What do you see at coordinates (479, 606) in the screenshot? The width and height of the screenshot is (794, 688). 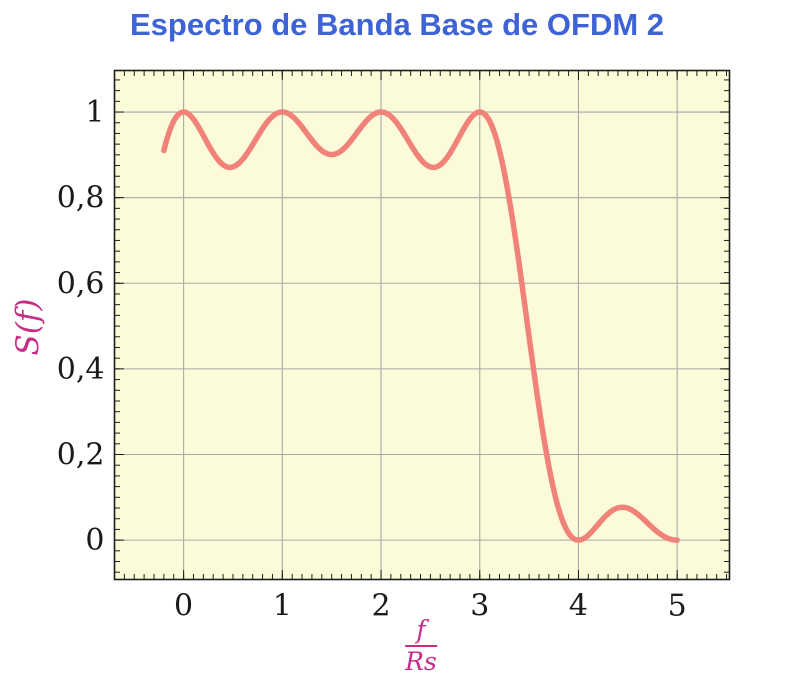 I see `x-tick-label: 3` at bounding box center [479, 606].